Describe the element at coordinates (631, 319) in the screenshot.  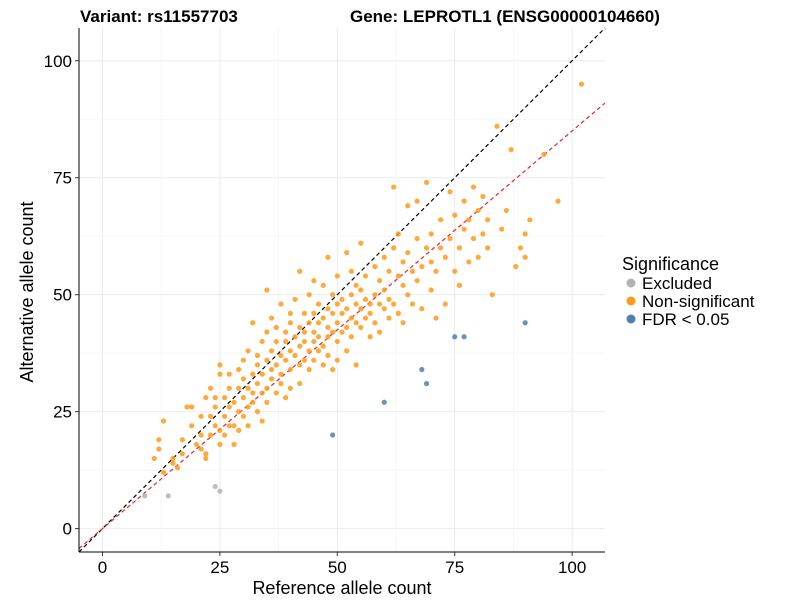
I see `legend-swatch-fdr` at that location.